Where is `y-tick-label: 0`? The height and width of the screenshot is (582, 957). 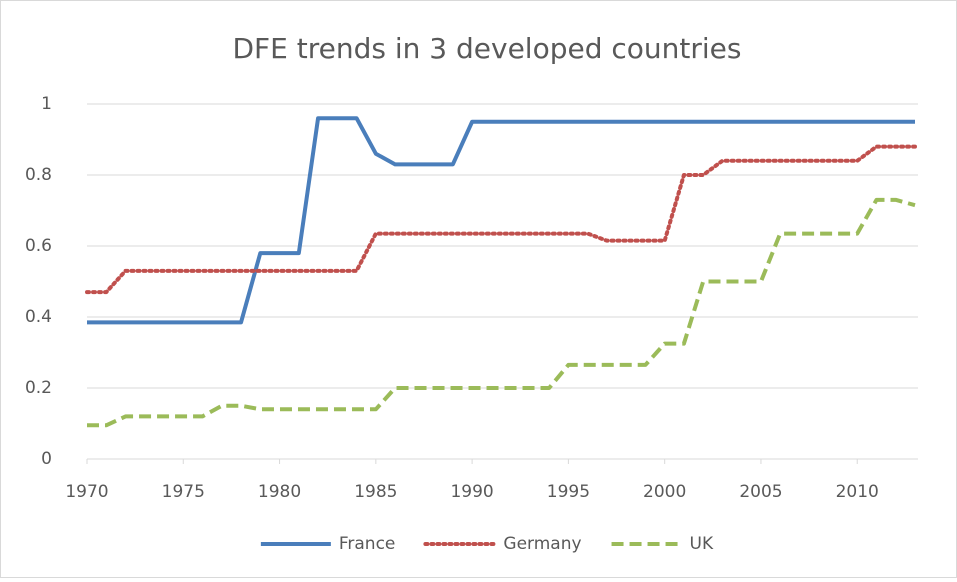
y-tick-label: 0 is located at coordinates (46, 459).